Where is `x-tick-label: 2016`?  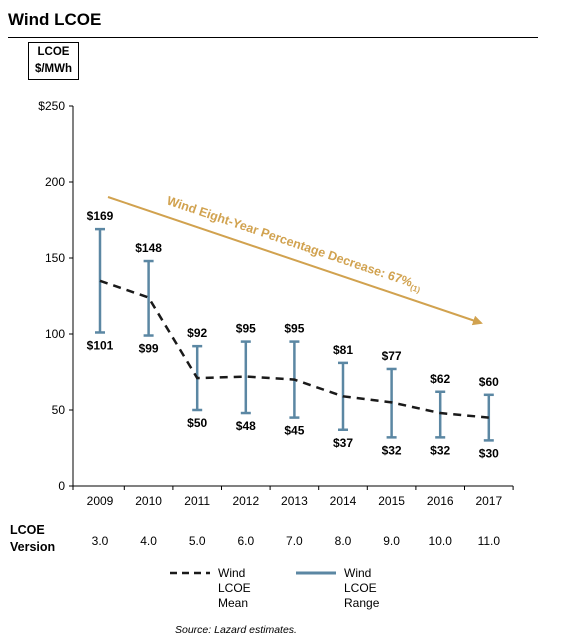 x-tick-label: 2016 is located at coordinates (440, 501).